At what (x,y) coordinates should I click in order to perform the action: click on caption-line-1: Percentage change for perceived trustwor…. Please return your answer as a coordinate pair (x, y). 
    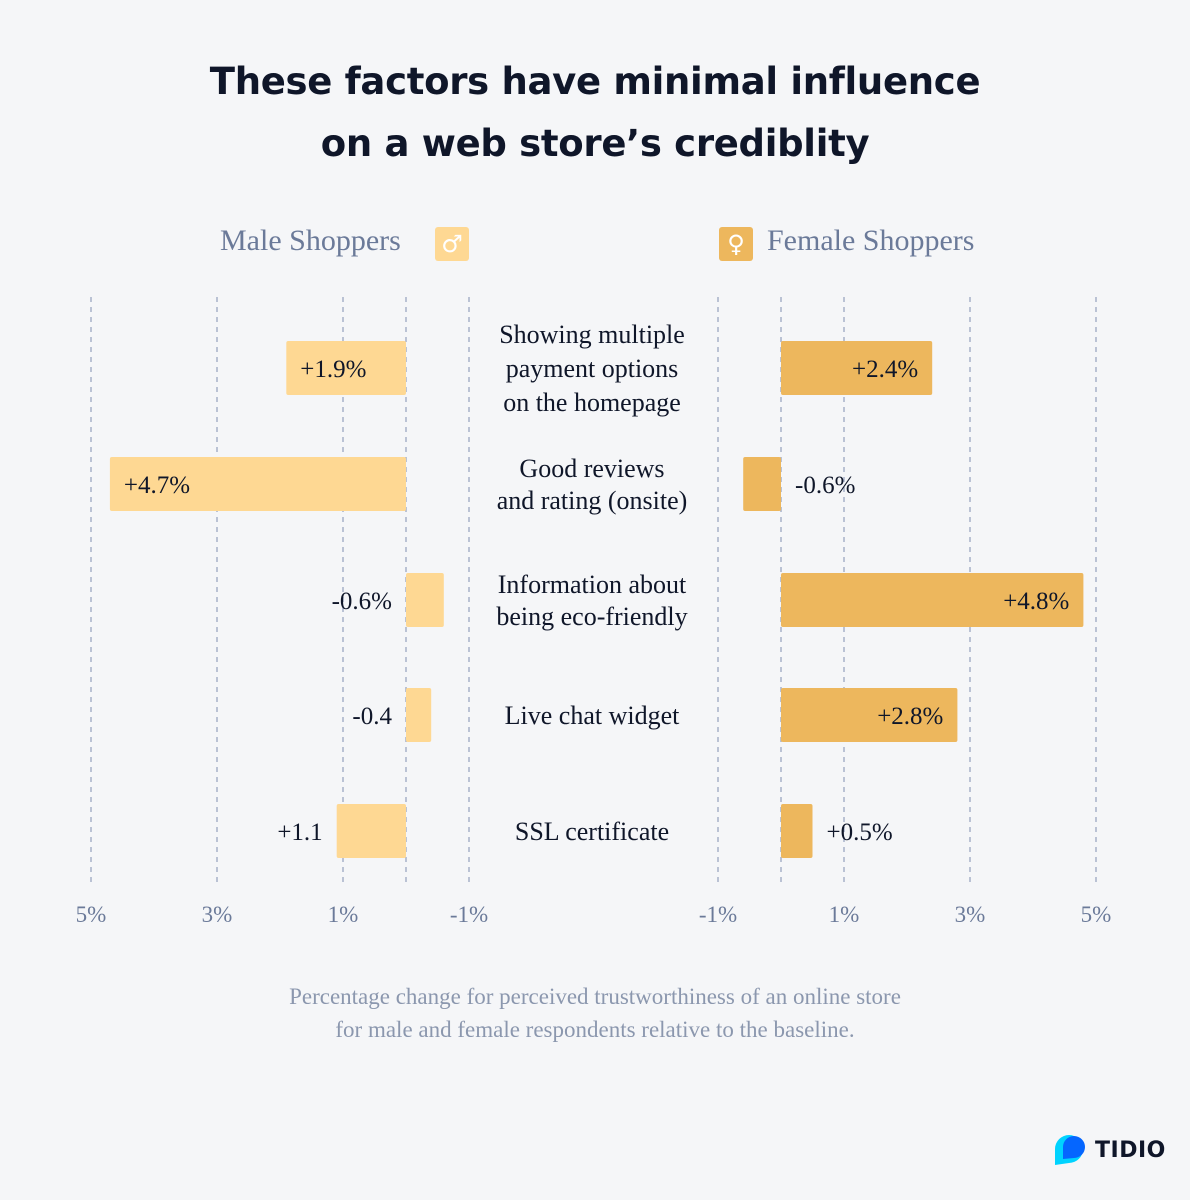
    Looking at the image, I should click on (595, 996).